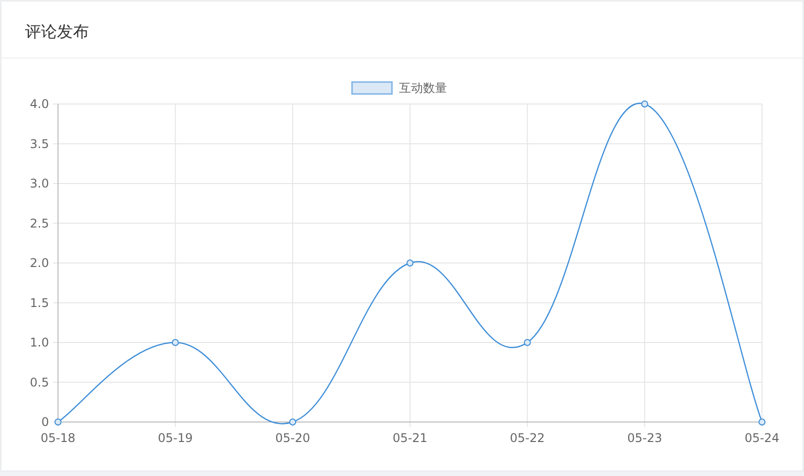 Image resolution: width=804 pixels, height=476 pixels. I want to click on x-tick-label: 05-18, so click(58, 438).